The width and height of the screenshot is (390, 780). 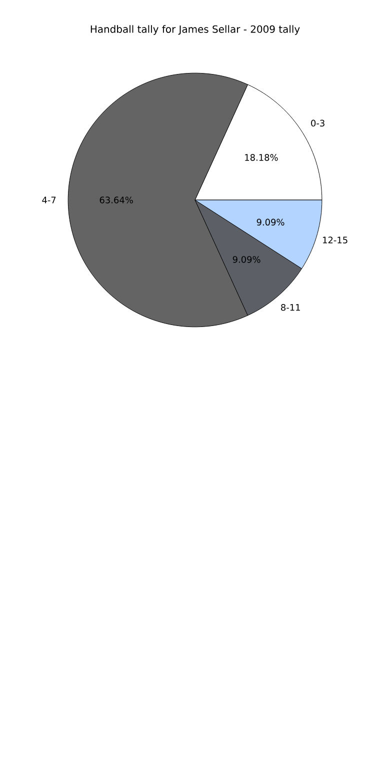 What do you see at coordinates (335, 240) in the screenshot?
I see `slice-label: 12-15` at bounding box center [335, 240].